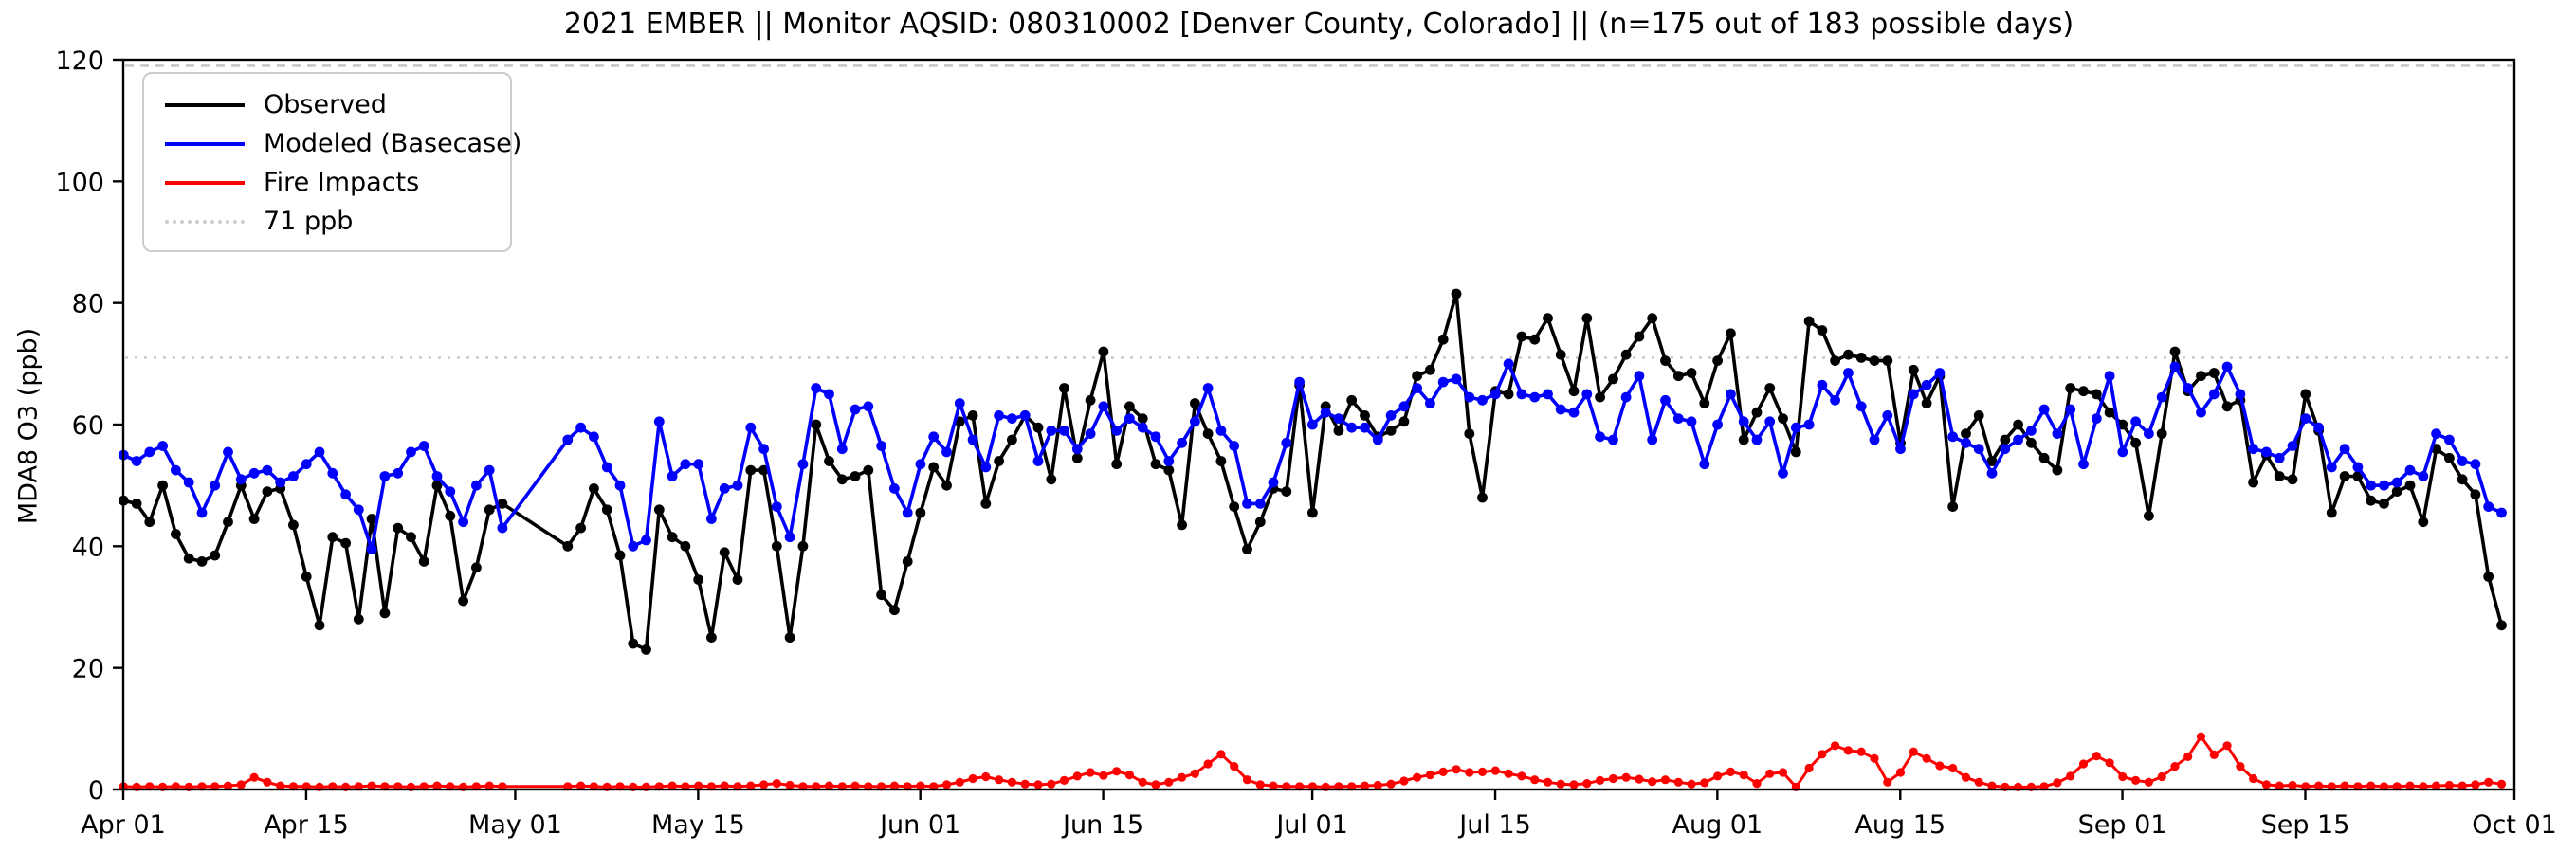 The height and width of the screenshot is (853, 2576). Describe the element at coordinates (306, 825) in the screenshot. I see `x-tick-label: Apr 15` at that location.